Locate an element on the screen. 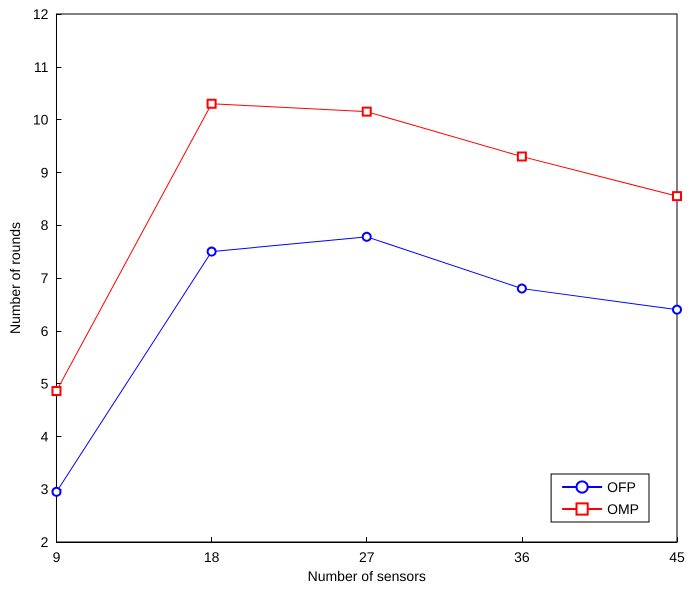 This screenshot has height=590, width=691. legend-label: OMP is located at coordinates (623, 509).